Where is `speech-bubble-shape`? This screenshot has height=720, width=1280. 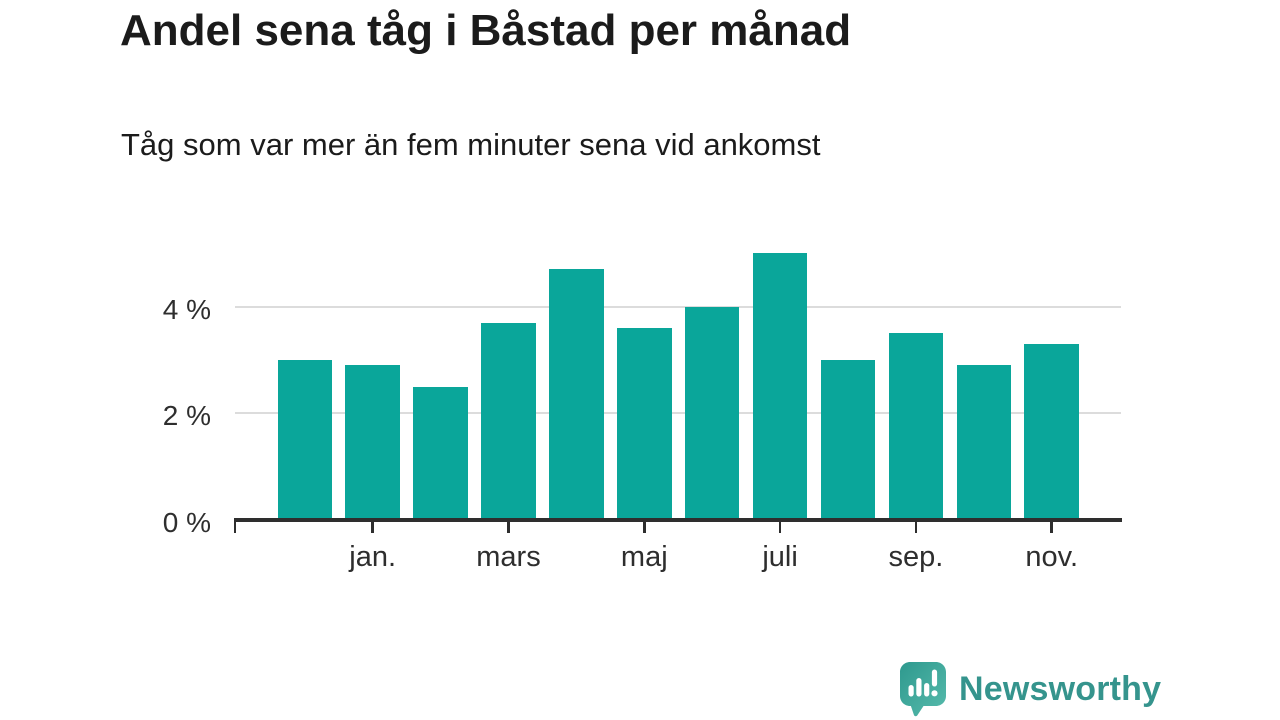 speech-bubble-shape is located at coordinates (923, 689).